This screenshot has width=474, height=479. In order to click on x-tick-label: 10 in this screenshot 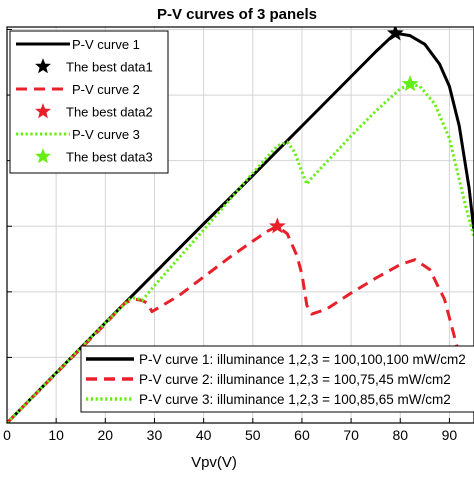, I will do `click(56, 435)`.